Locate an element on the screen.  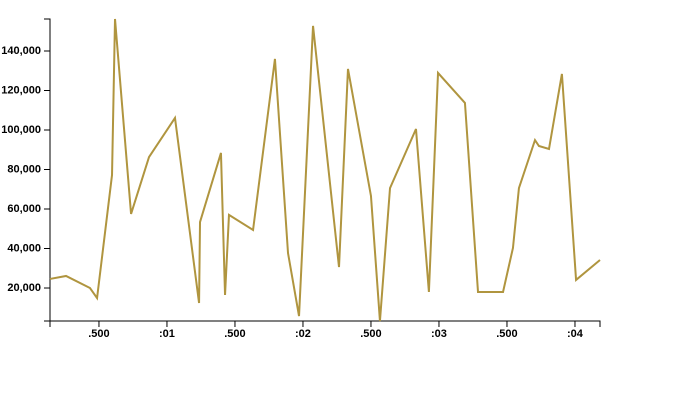
x-tick-label: :03 is located at coordinates (439, 334).